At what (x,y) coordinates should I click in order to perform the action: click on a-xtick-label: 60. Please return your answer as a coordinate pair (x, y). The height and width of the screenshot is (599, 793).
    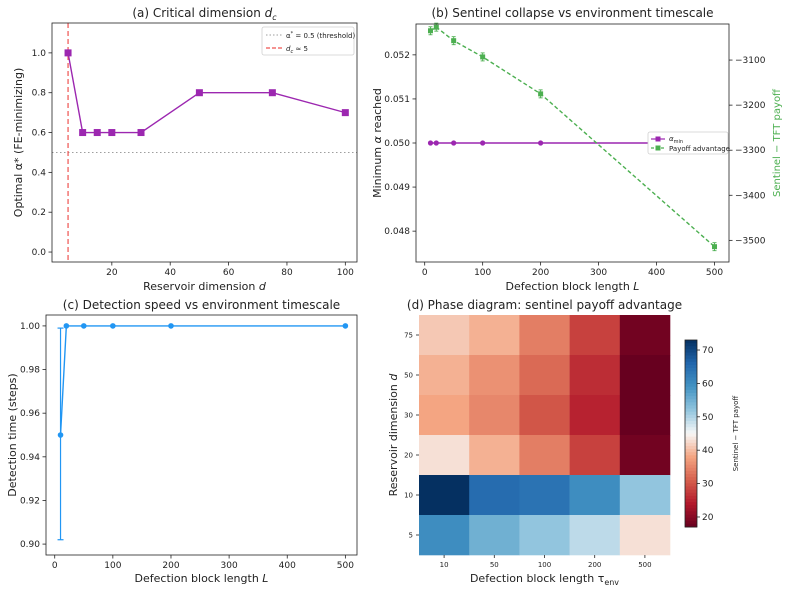
    Looking at the image, I should click on (229, 273).